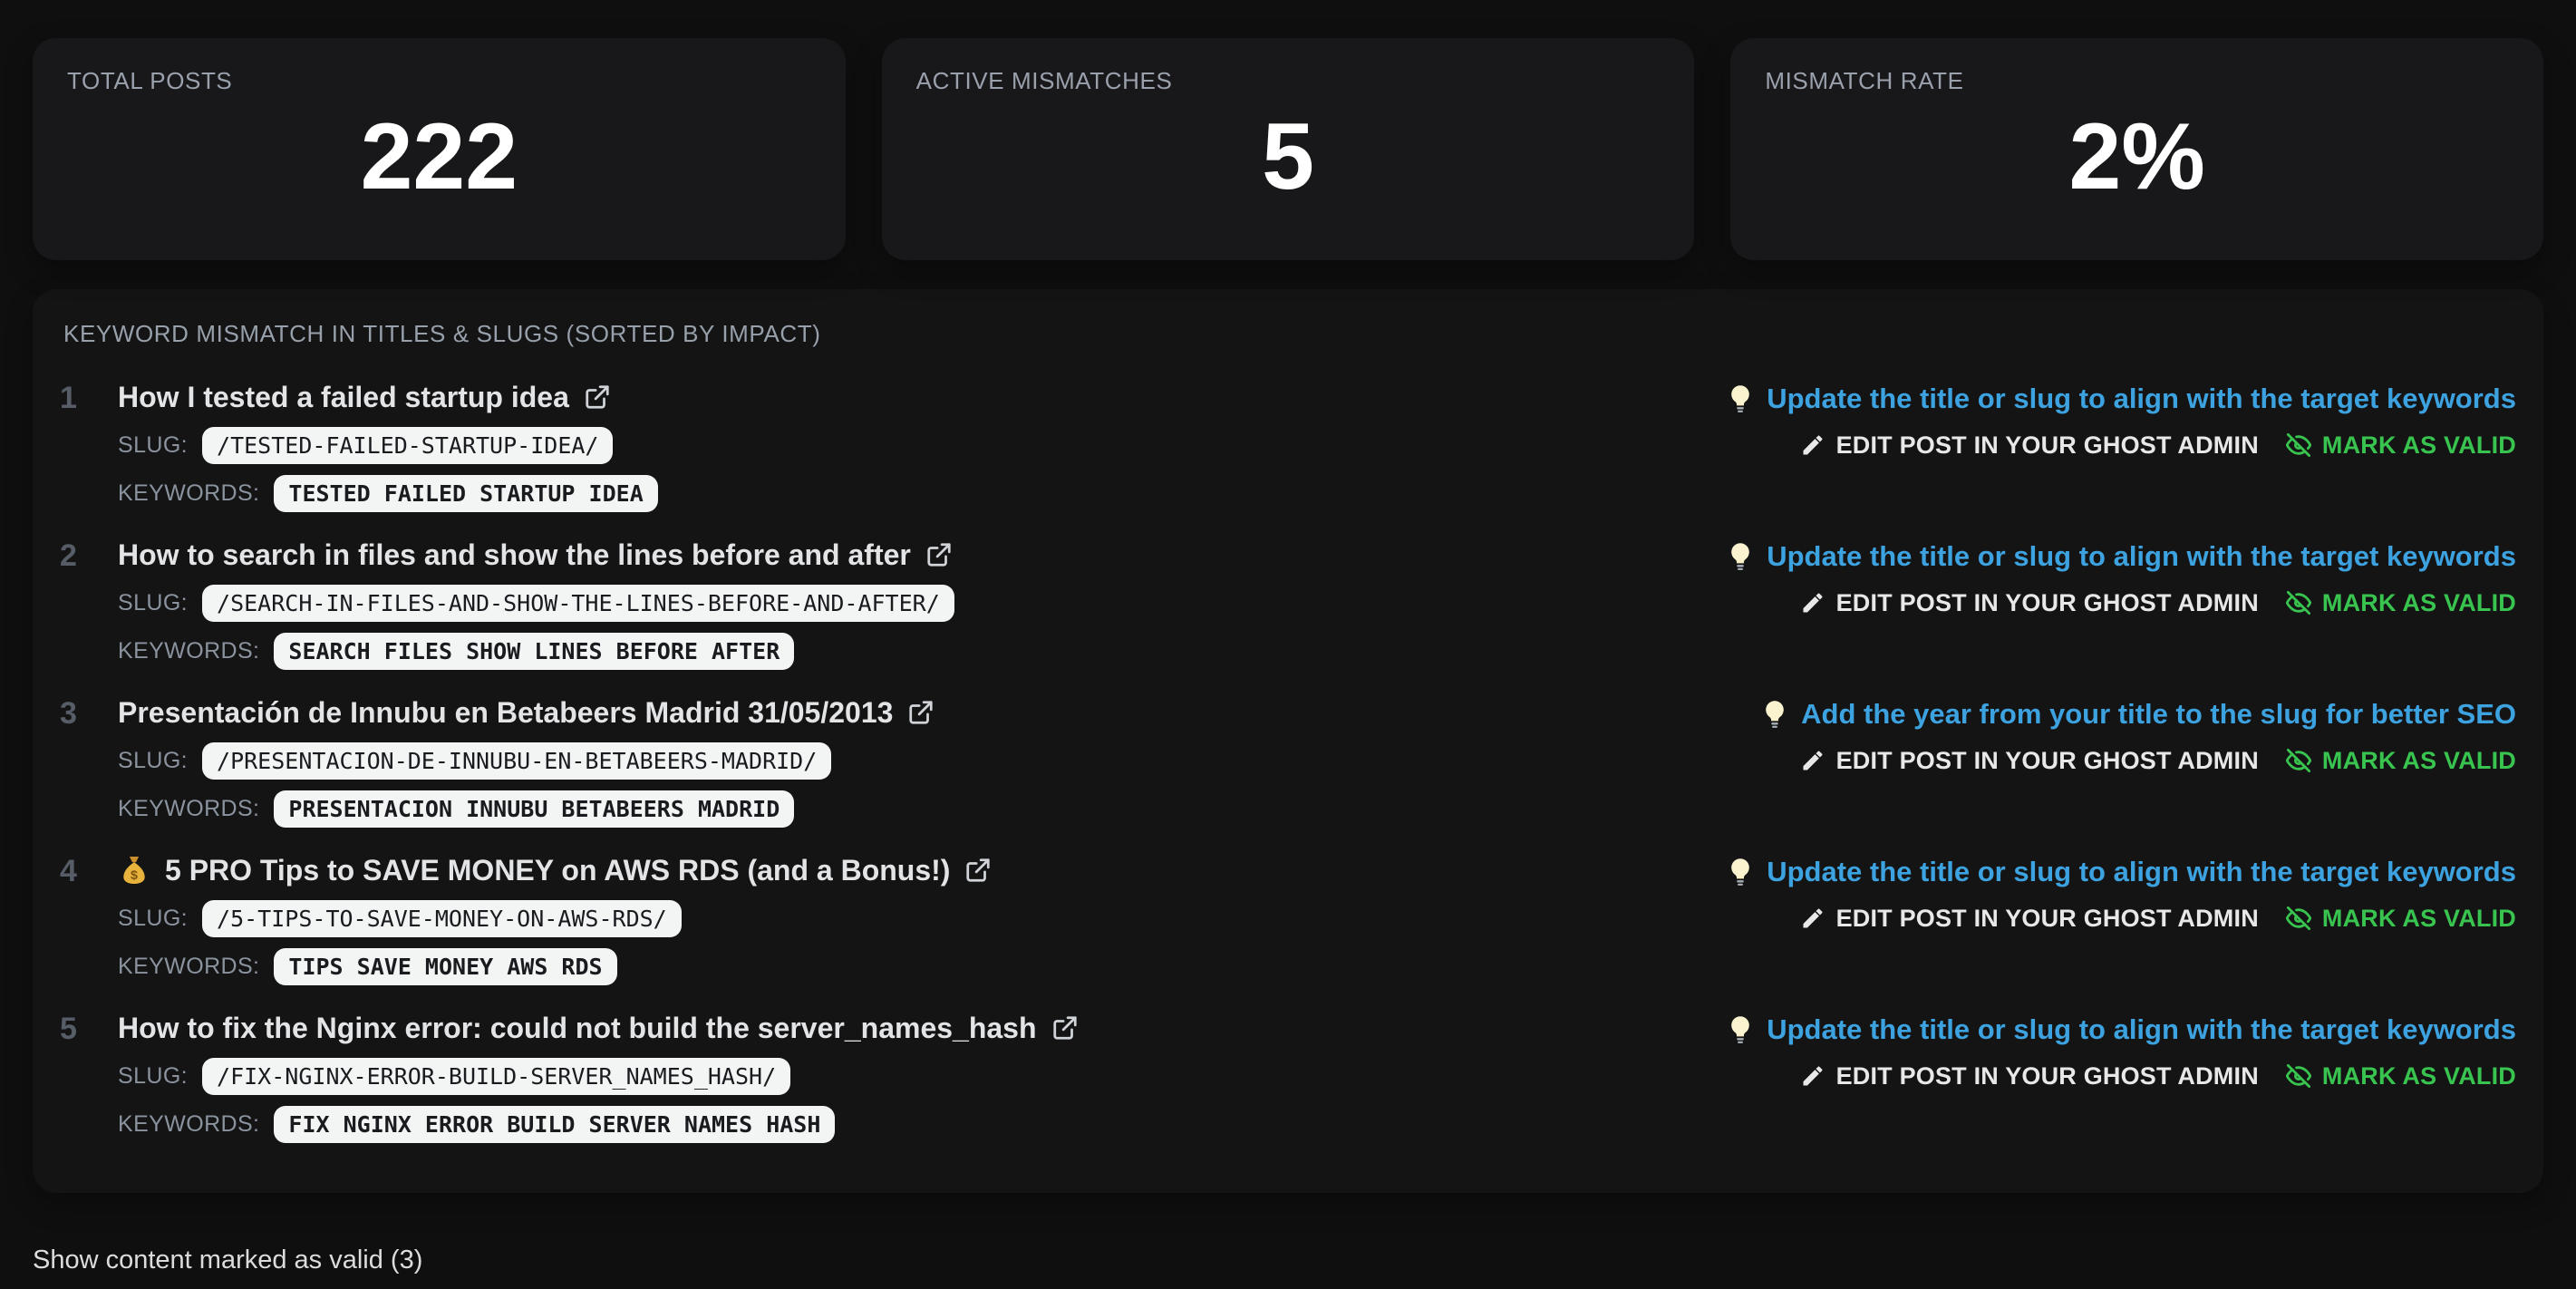 This screenshot has width=2576, height=1289. What do you see at coordinates (1288, 156) in the screenshot?
I see `stat-value: 5` at bounding box center [1288, 156].